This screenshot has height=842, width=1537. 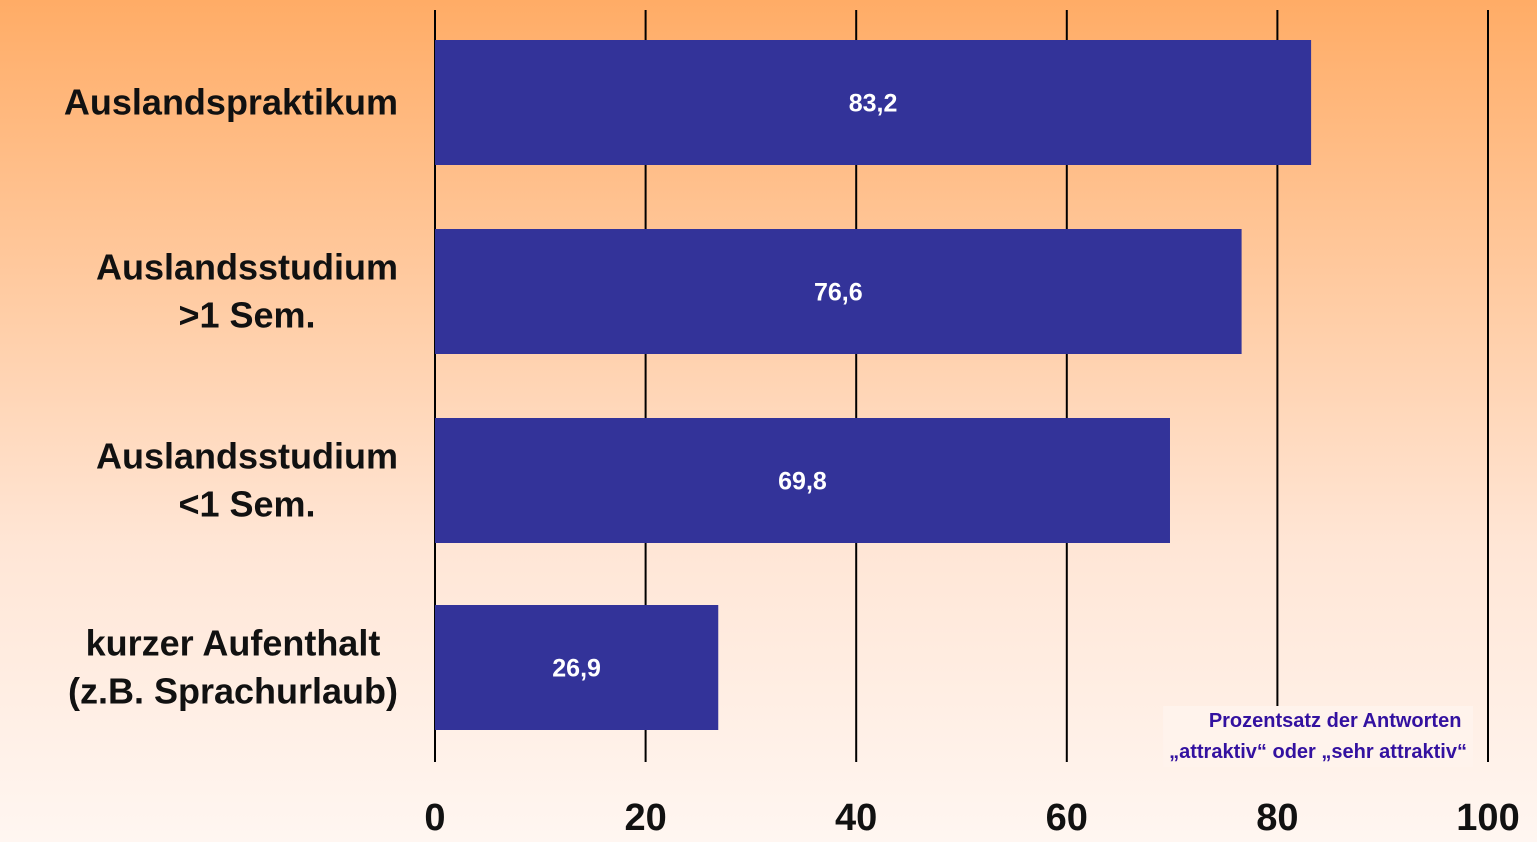 I want to click on response-note-line-2: „attraktiv“ oder „sehr attraktiv“, so click(x=1318, y=752).